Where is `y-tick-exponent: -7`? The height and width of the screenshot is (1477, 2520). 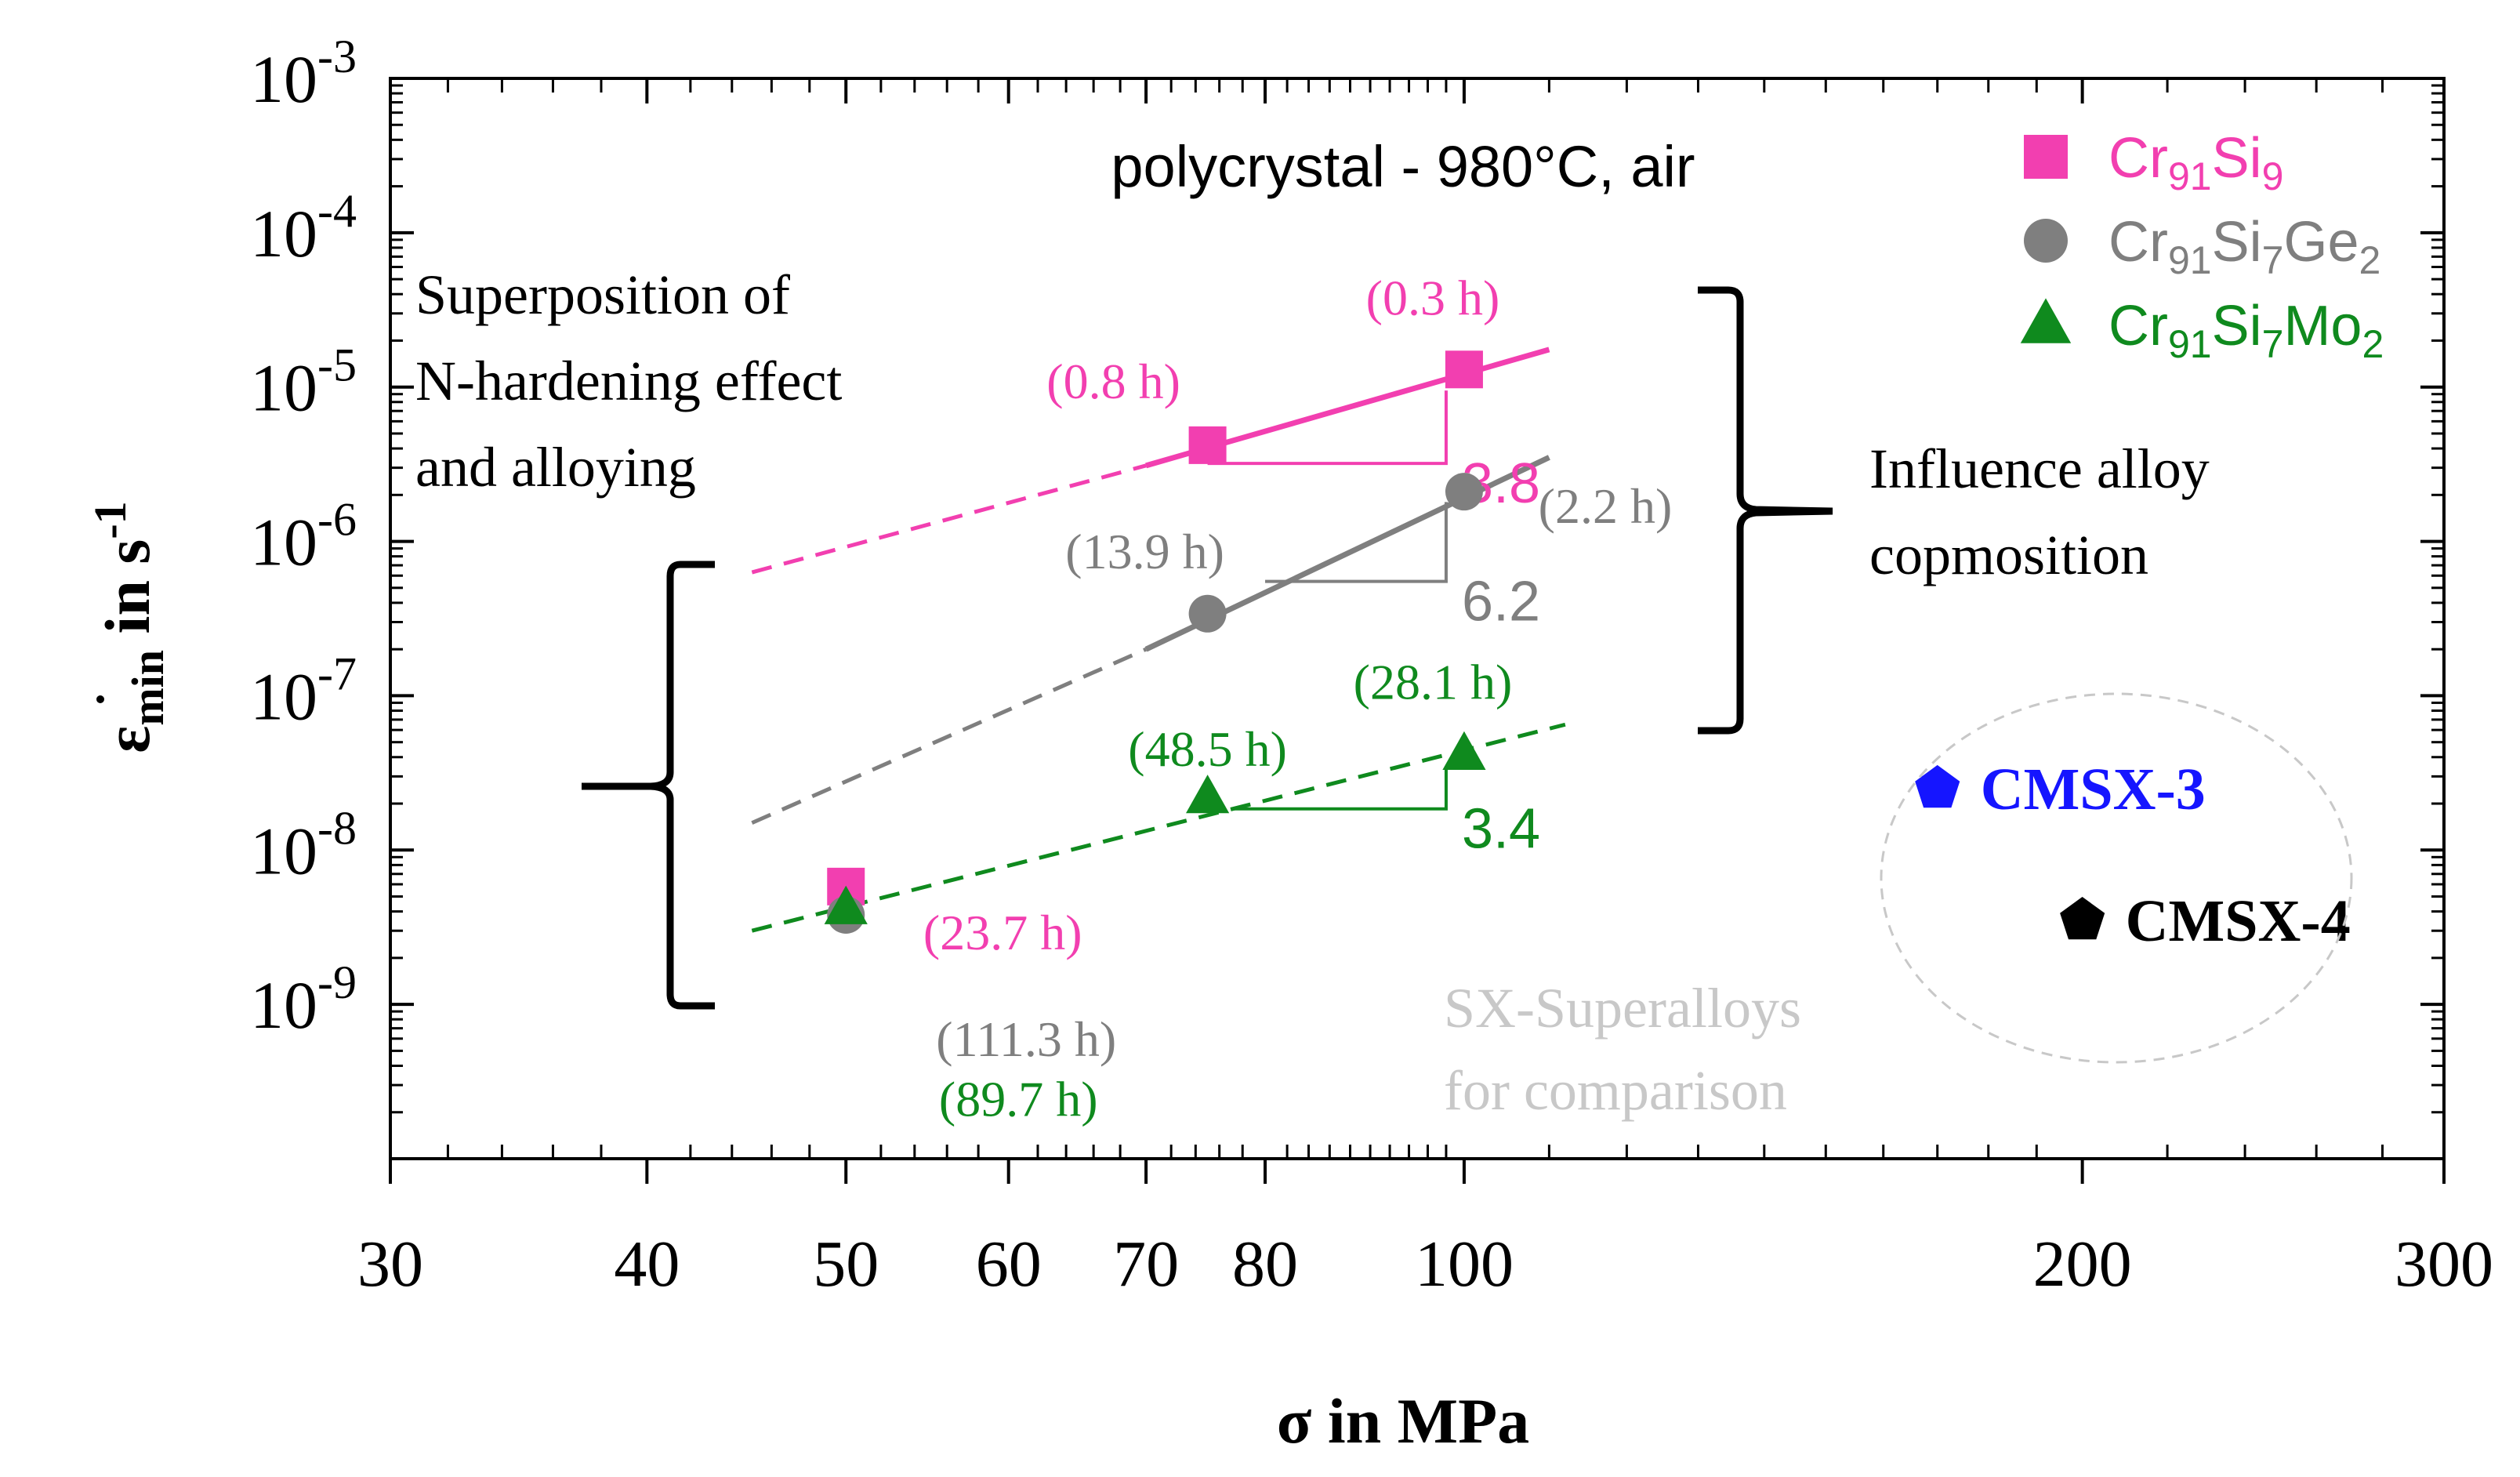
y-tick-exponent: -7 is located at coordinates (337, 673).